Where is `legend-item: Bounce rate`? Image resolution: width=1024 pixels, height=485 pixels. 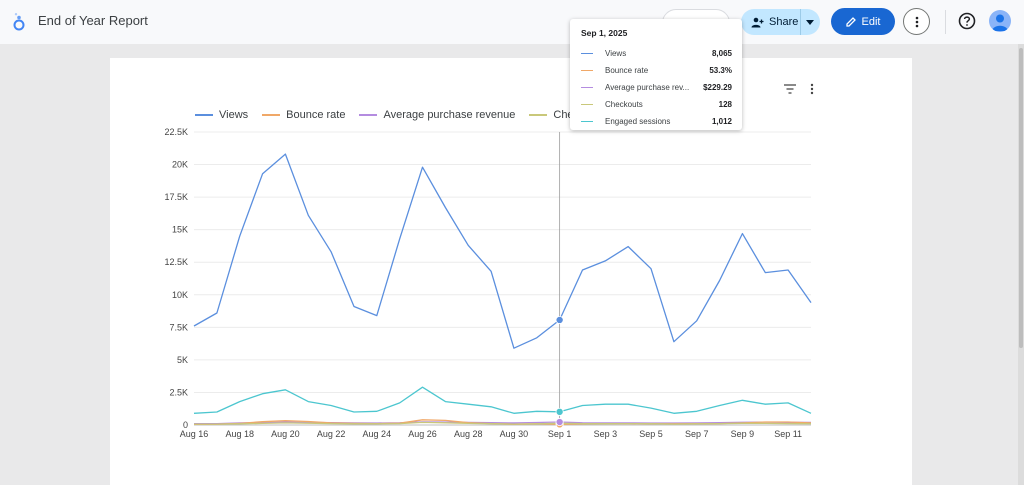
legend-item: Bounce rate is located at coordinates (303, 115).